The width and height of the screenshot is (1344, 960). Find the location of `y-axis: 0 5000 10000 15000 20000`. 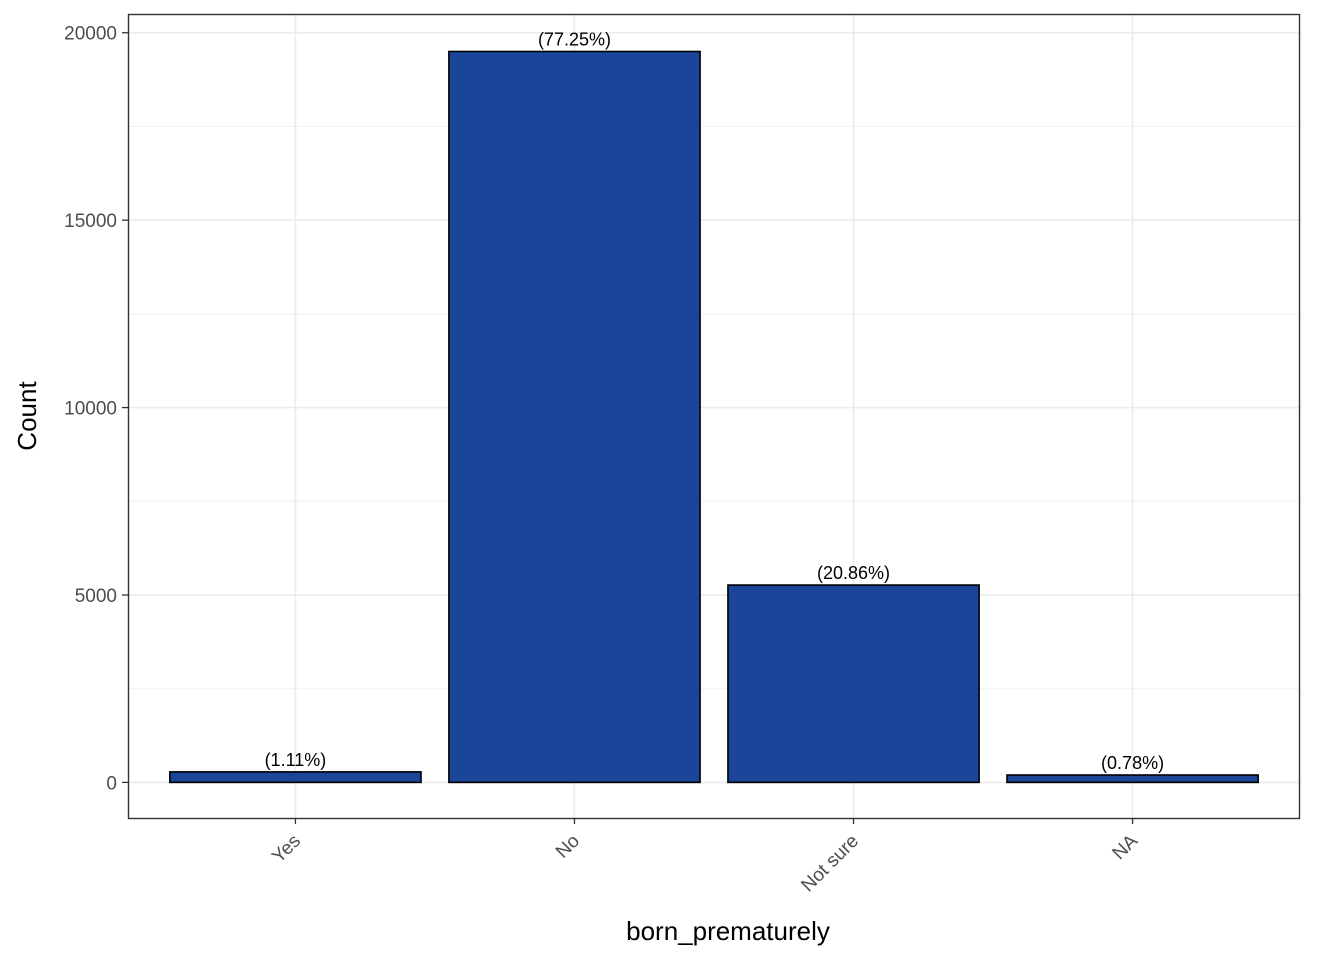

y-axis: 0 5000 10000 15000 20000 is located at coordinates (96, 409).